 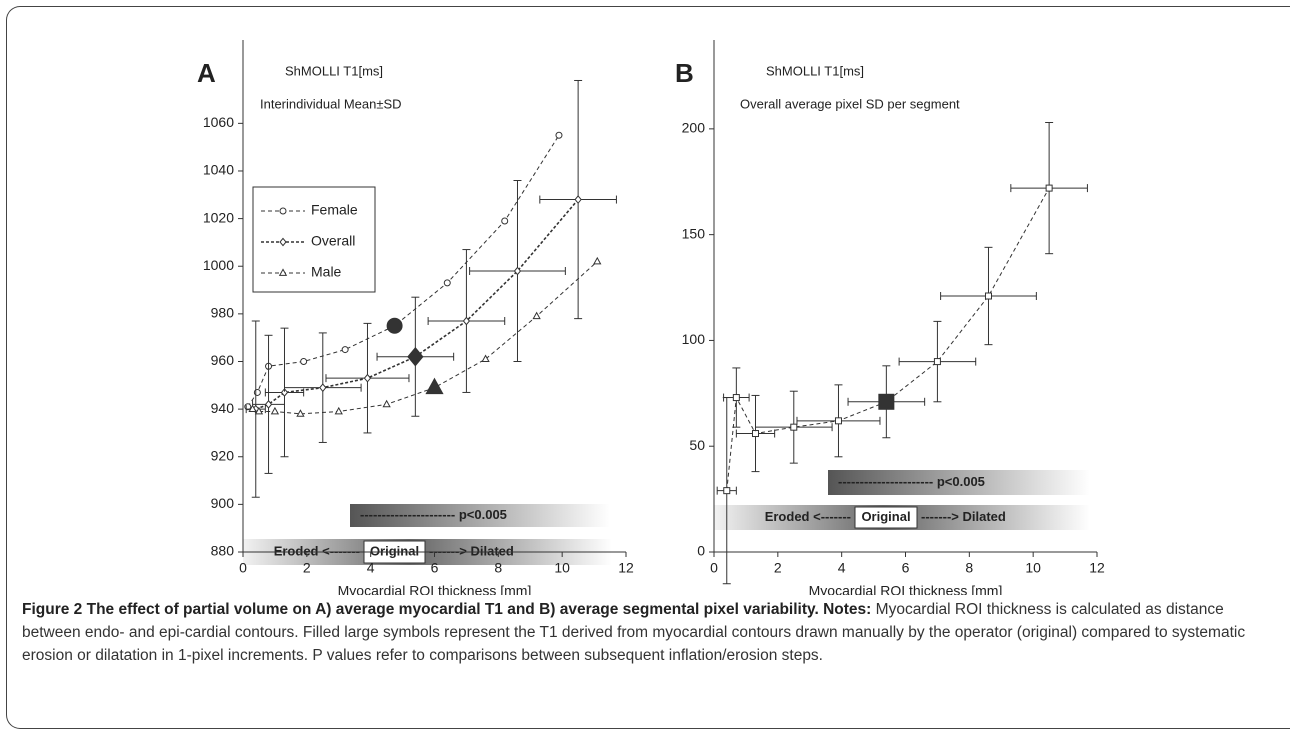 I want to click on subtitle: Overall average pixel SD per segment, so click(x=850, y=103).